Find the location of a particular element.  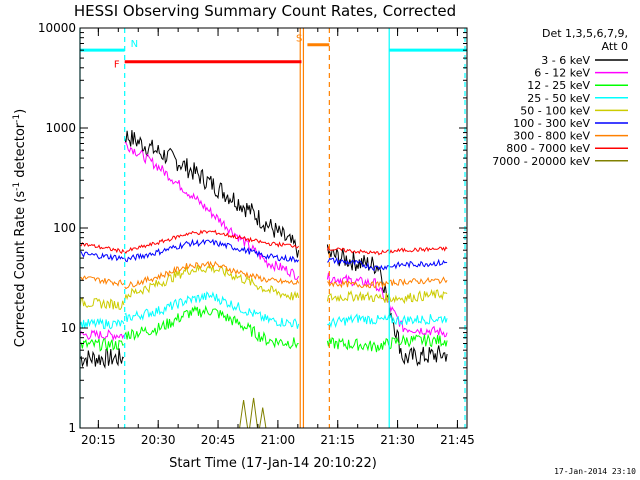

y-axis-label: Corrected Count Rate (s-1 detector-1) is located at coordinates (20, 228).